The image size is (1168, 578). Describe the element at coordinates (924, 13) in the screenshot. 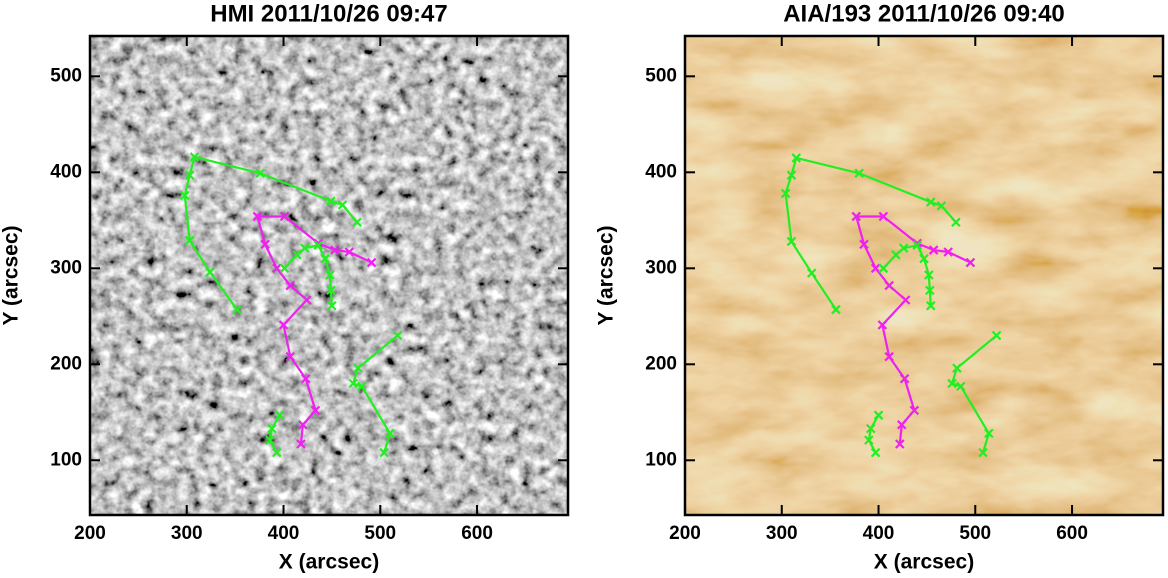

I see `chart-title: AIA/193 2011/10/26 09:40` at that location.